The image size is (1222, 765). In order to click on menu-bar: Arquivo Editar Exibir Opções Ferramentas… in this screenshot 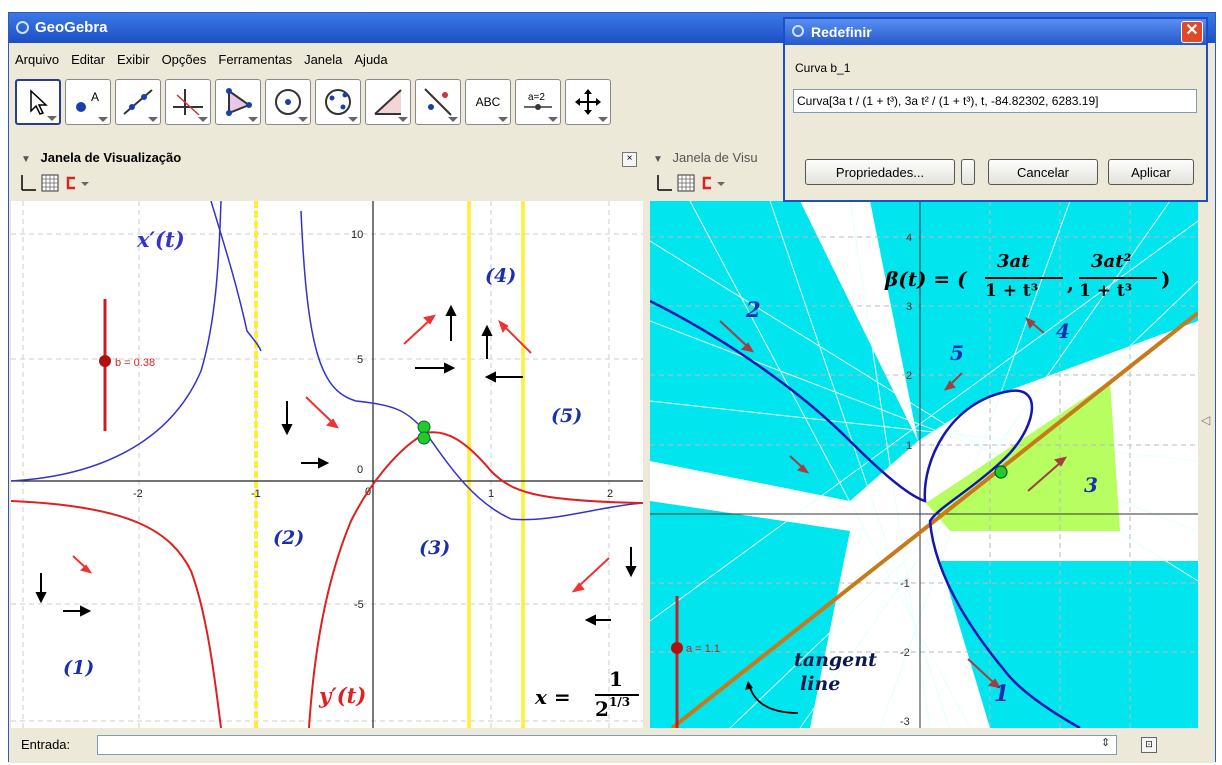, I will do `click(201, 60)`.